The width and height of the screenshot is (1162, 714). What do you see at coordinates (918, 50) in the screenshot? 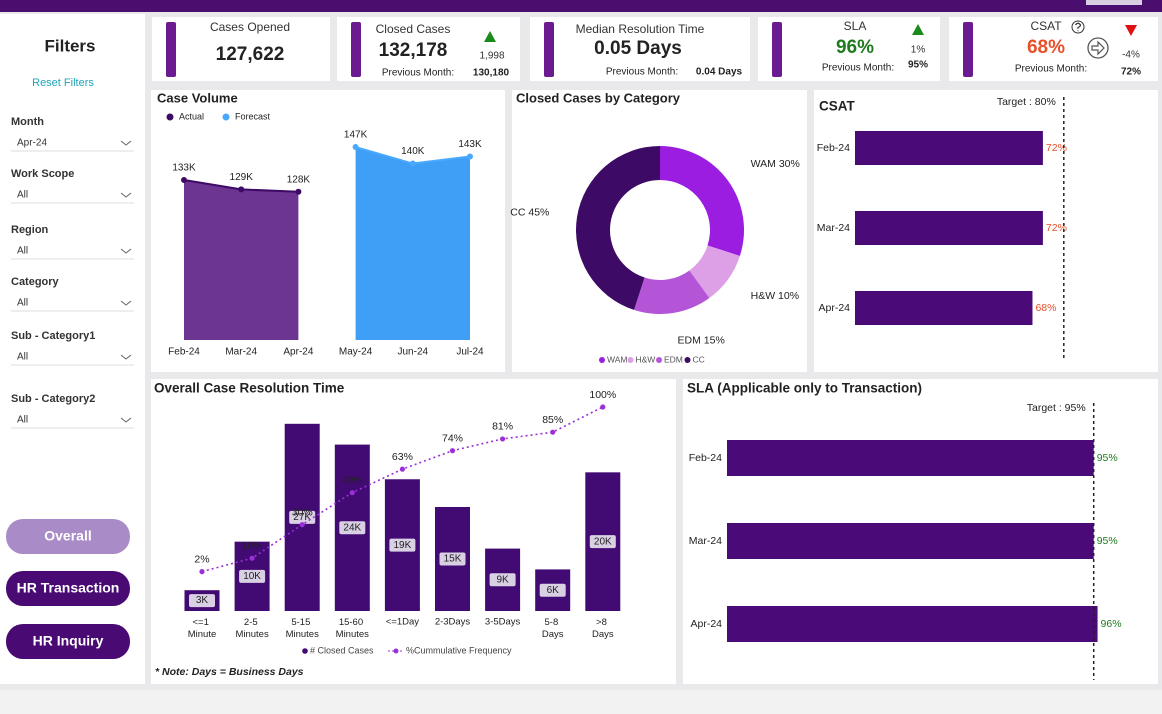
I see `kpi-change: 1%` at bounding box center [918, 50].